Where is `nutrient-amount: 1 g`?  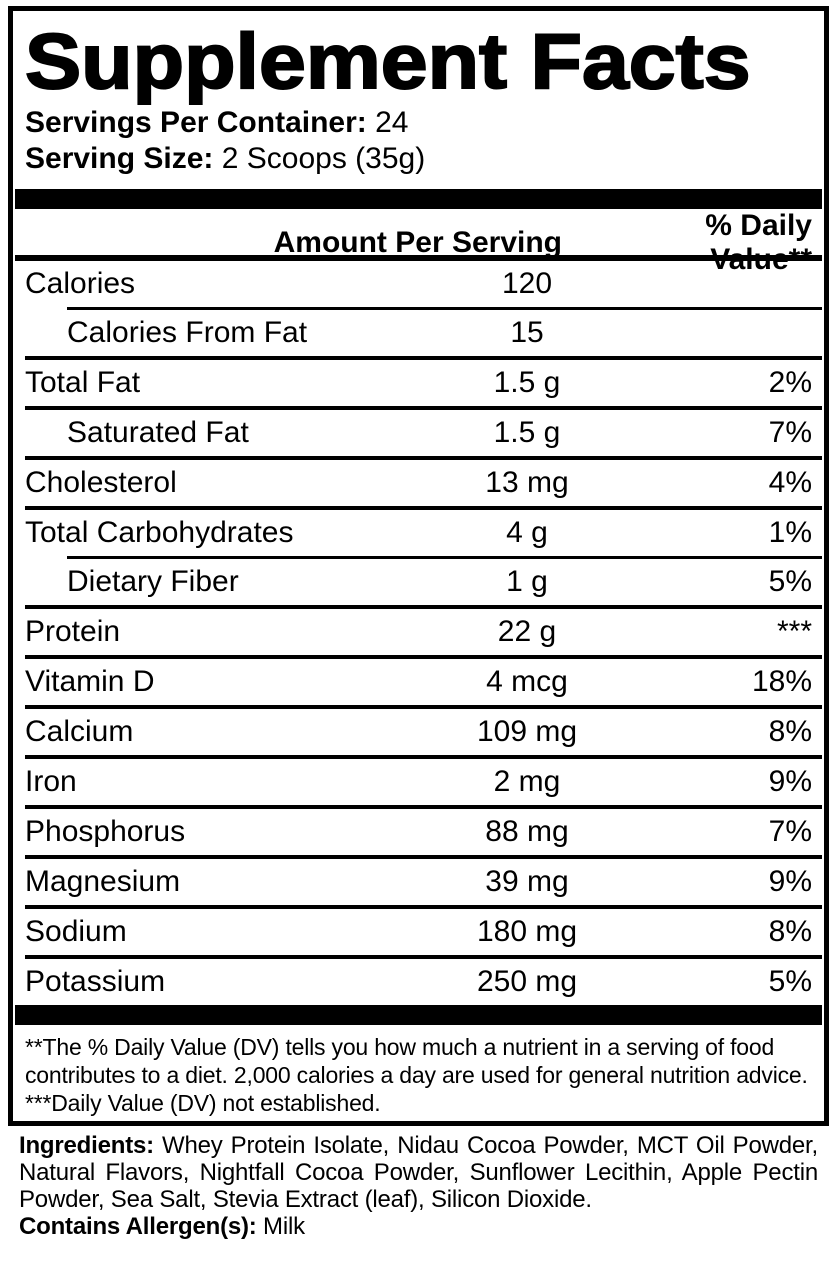 nutrient-amount: 1 g is located at coordinates (527, 581).